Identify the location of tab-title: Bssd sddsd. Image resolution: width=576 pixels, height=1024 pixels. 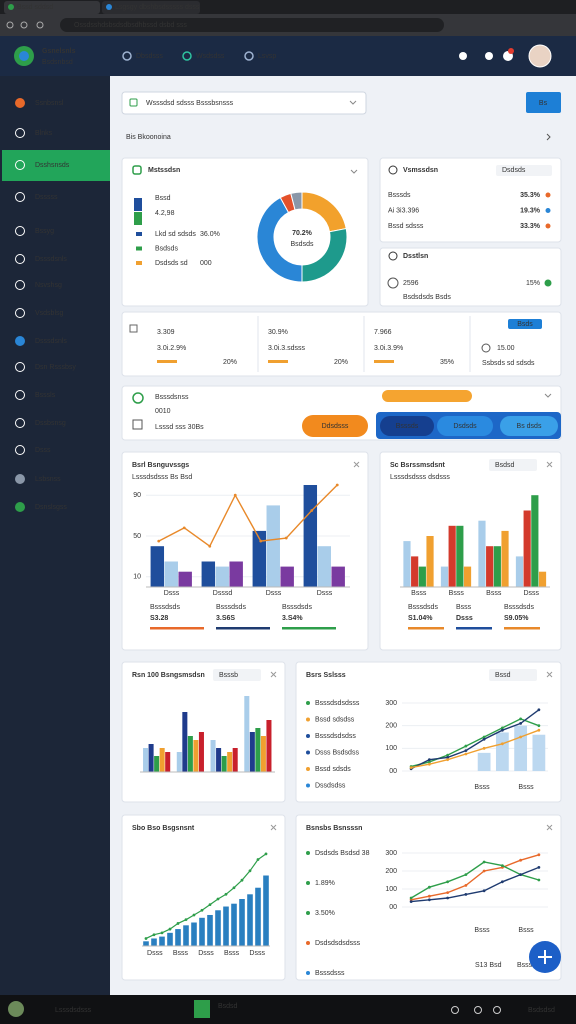
(35, 7).